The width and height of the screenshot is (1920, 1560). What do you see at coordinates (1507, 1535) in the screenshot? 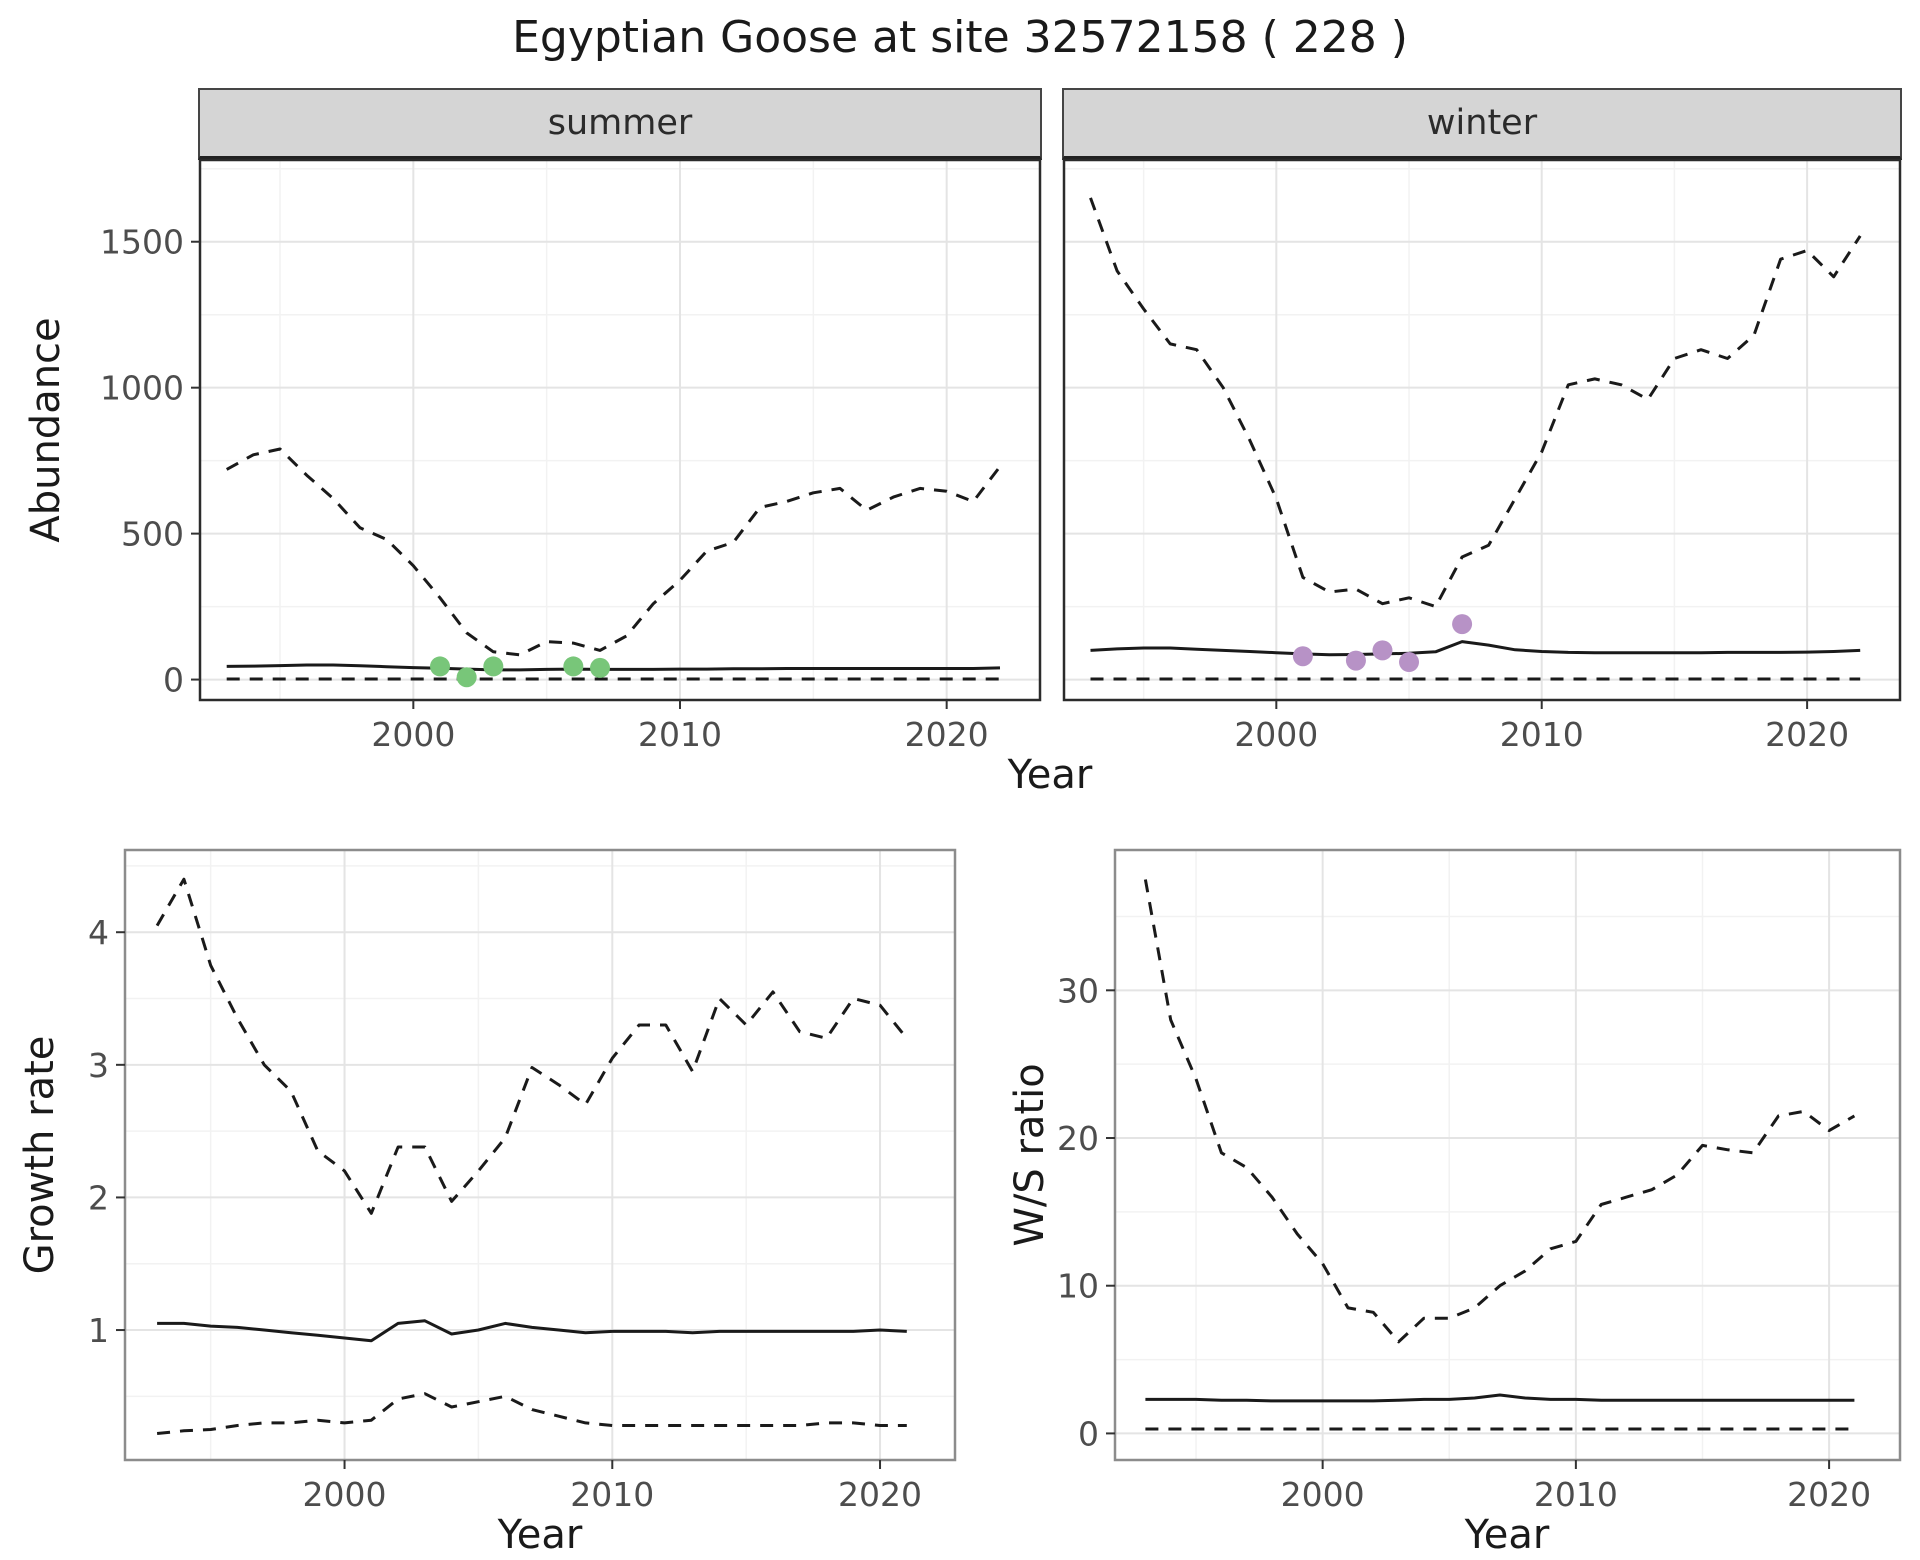
I see `x-axis-label-ws-ratio: Year` at bounding box center [1507, 1535].